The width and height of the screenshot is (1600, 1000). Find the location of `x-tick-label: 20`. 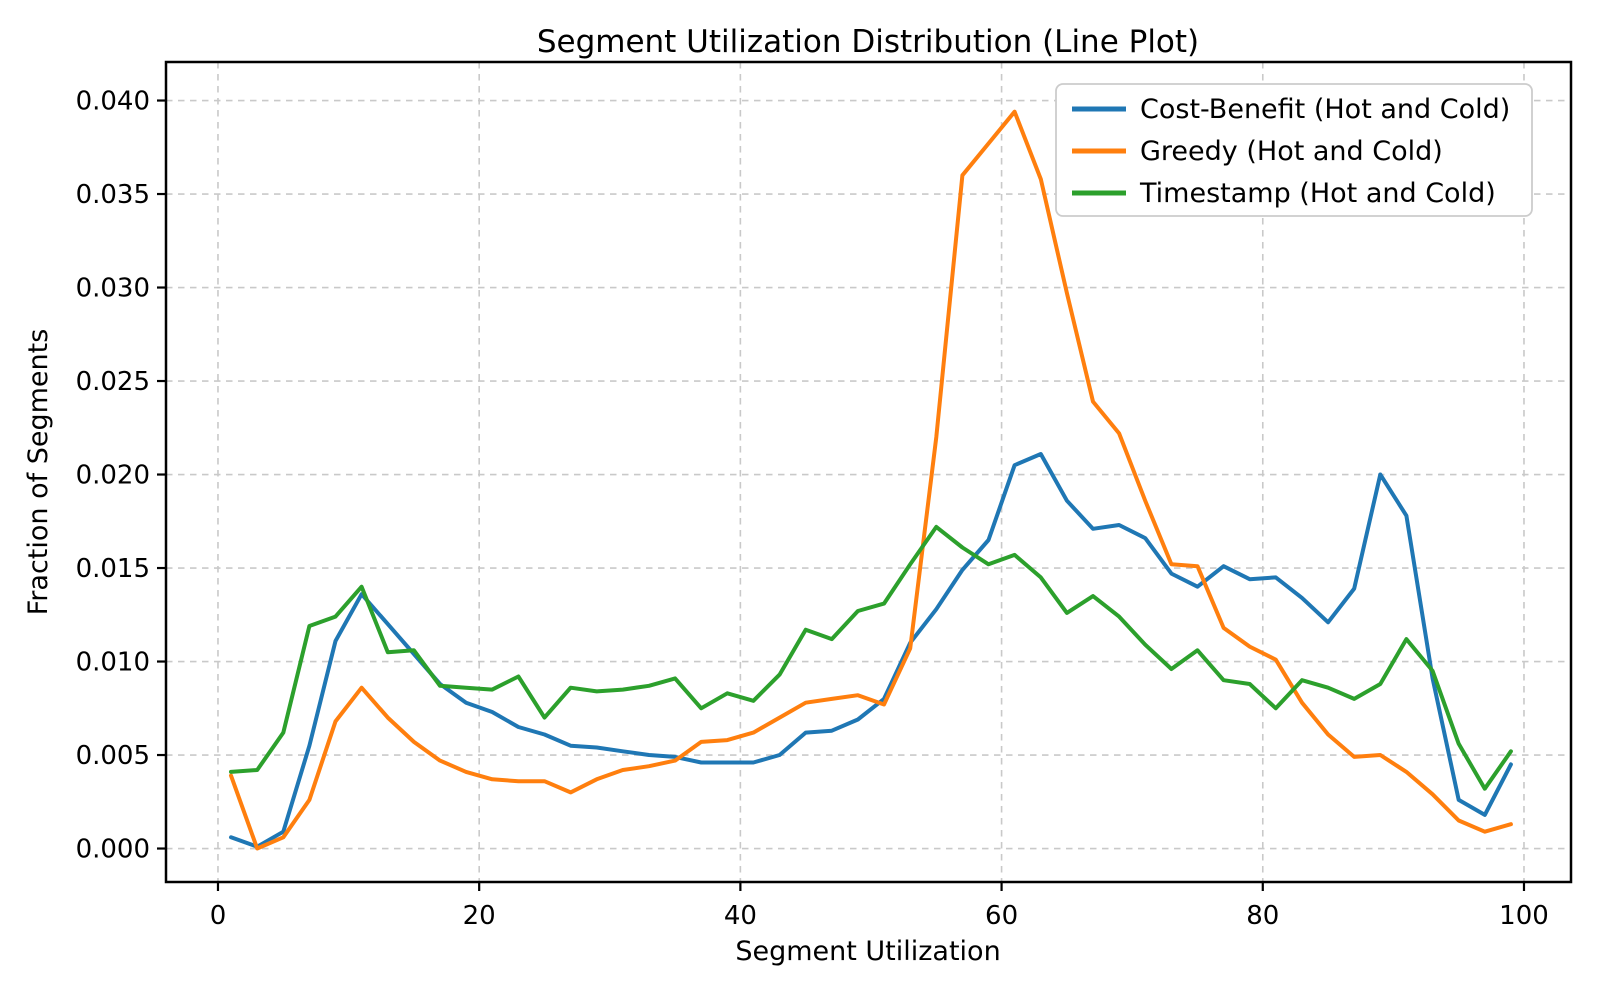

x-tick-label: 20 is located at coordinates (479, 916).